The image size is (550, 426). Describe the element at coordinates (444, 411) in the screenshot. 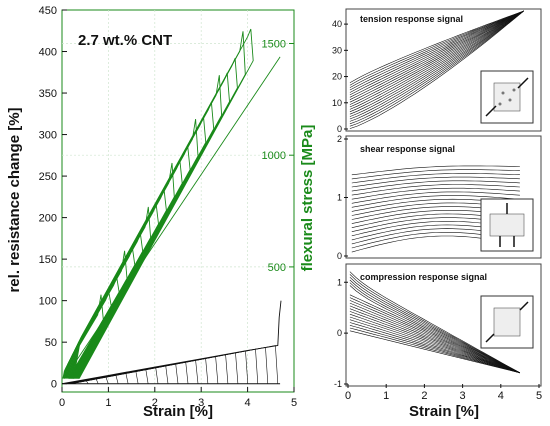

I see `right-x-axis-label: Strain [%]` at that location.